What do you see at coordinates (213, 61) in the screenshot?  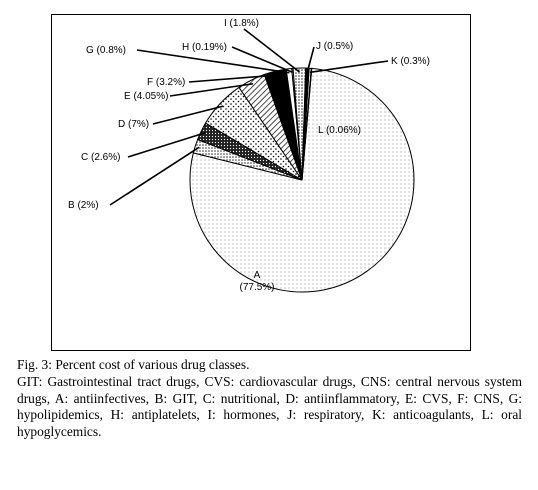 I see `leader-line-g` at bounding box center [213, 61].